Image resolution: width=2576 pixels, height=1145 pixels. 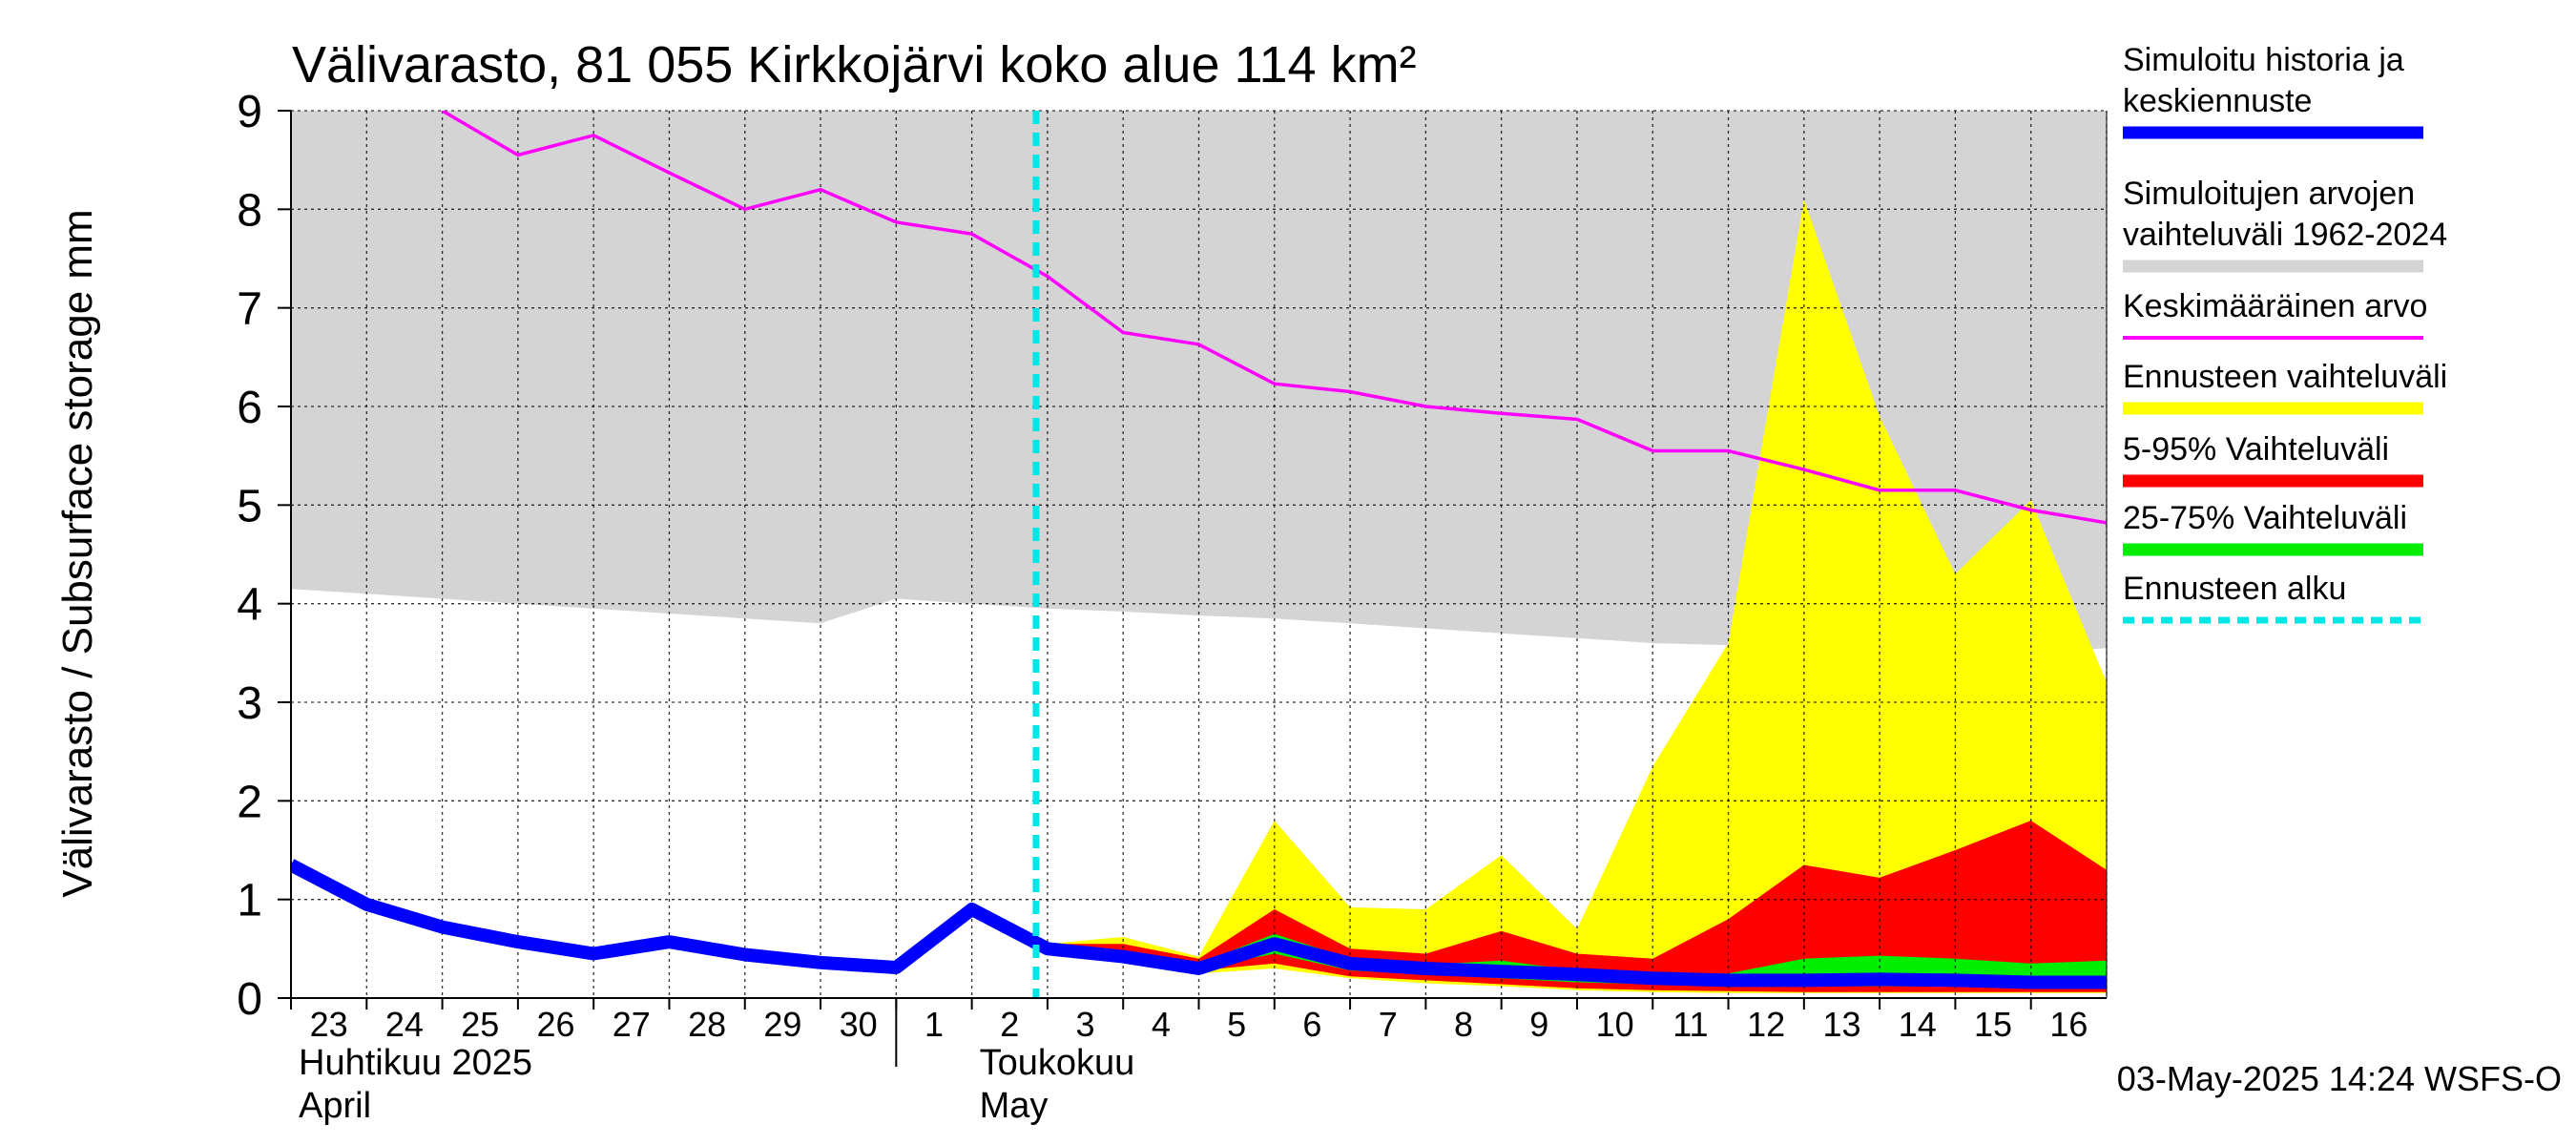 I want to click on y-tick-label: 3, so click(x=249, y=704).